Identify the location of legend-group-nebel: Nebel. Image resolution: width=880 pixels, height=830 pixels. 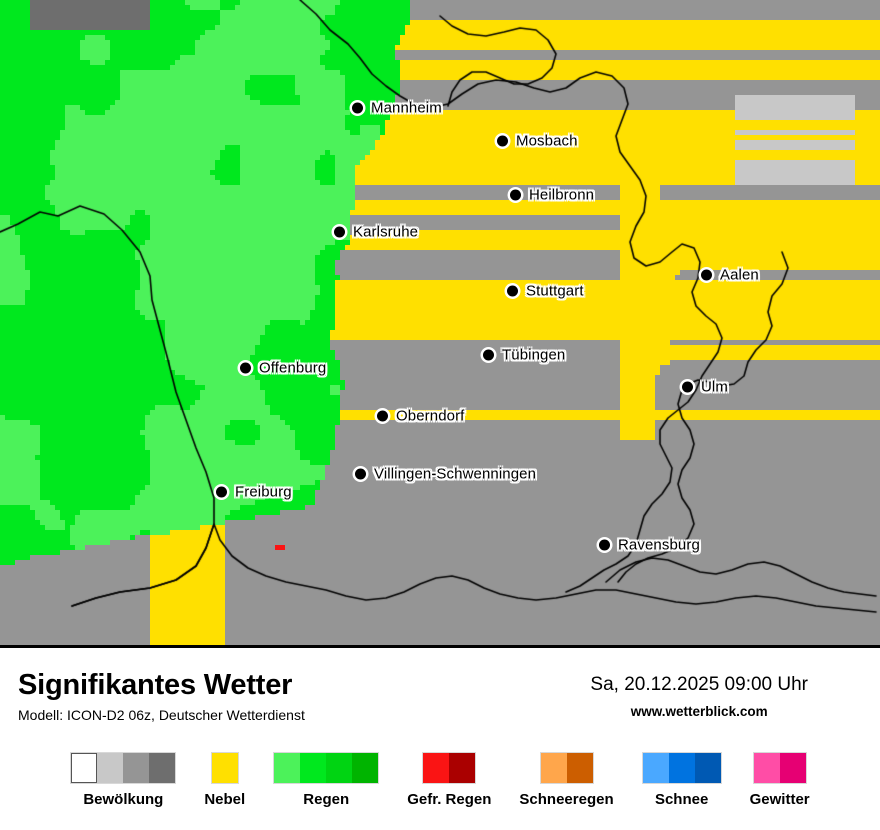
(224, 780).